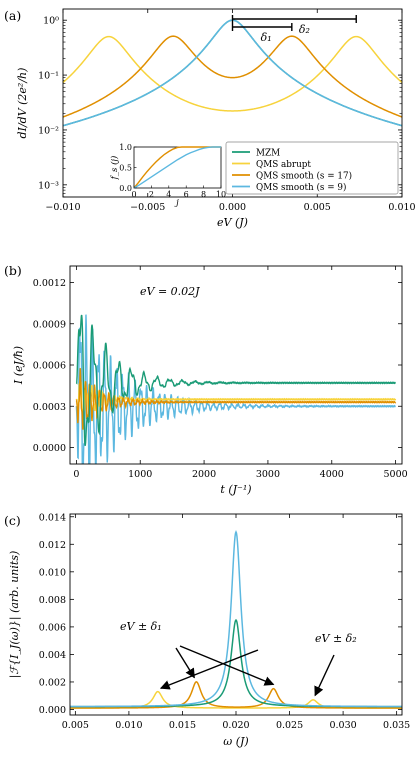  Describe the element at coordinates (304, 175) in the screenshot. I see `legend-label-2: QMS smooth (s = 17)` at that location.